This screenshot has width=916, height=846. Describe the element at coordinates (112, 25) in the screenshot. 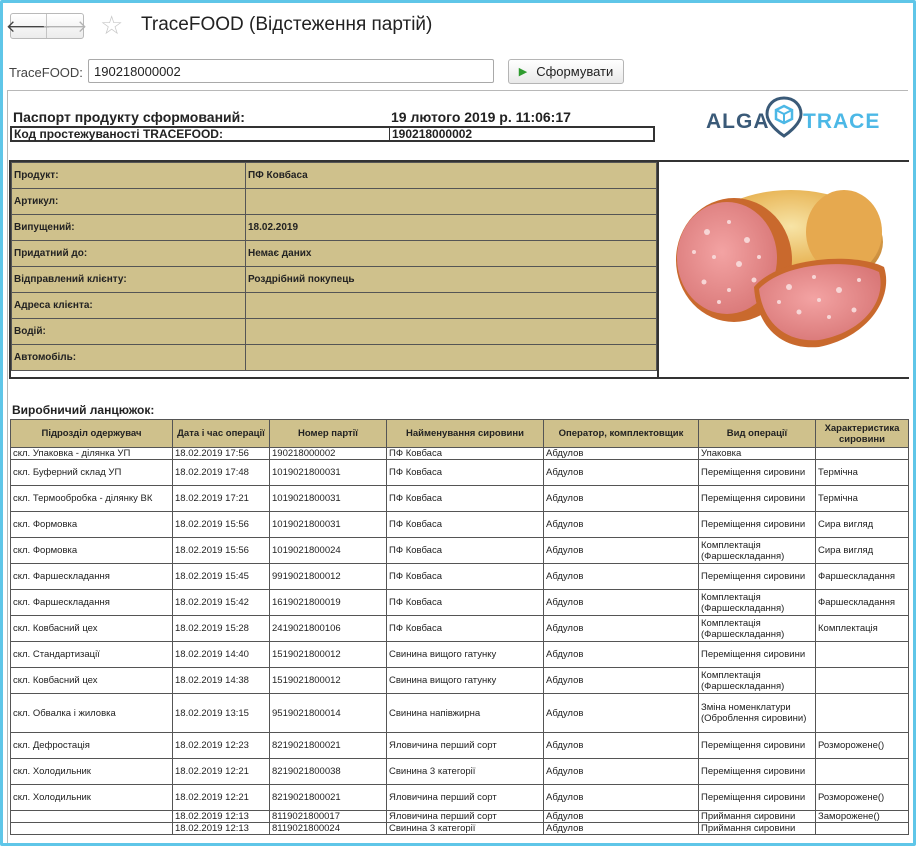

I see `star-icon: ☆` at that location.